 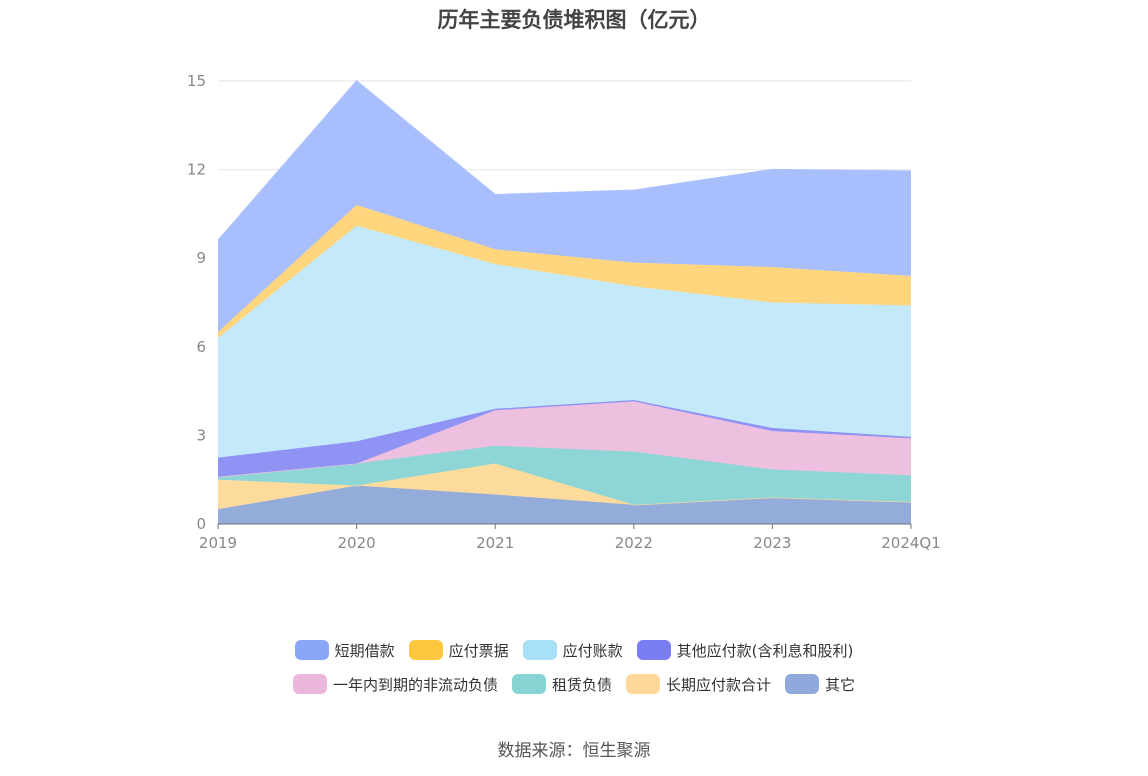 What do you see at coordinates (719, 684) in the screenshot?
I see `legend-label: 长期应付款合计` at bounding box center [719, 684].